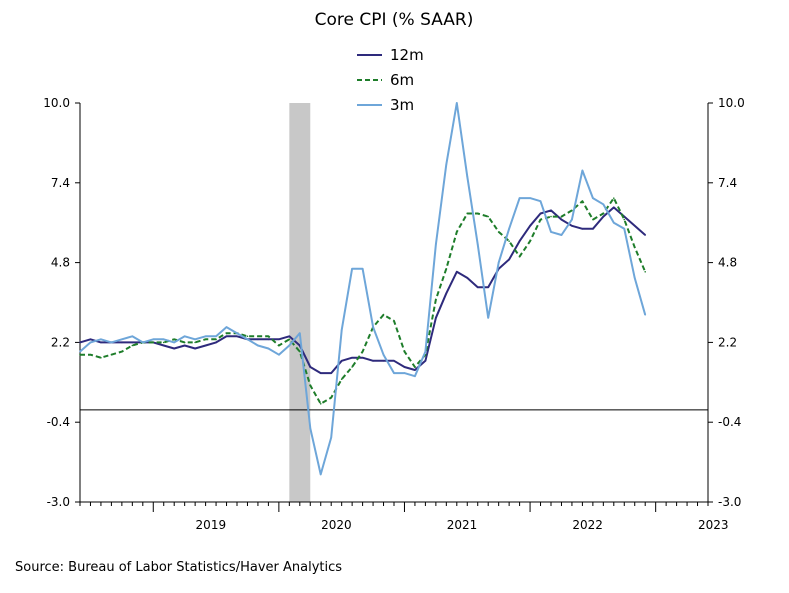 This screenshot has height=593, width=789. What do you see at coordinates (300, 302) in the screenshot?
I see `recession-shading` at bounding box center [300, 302].